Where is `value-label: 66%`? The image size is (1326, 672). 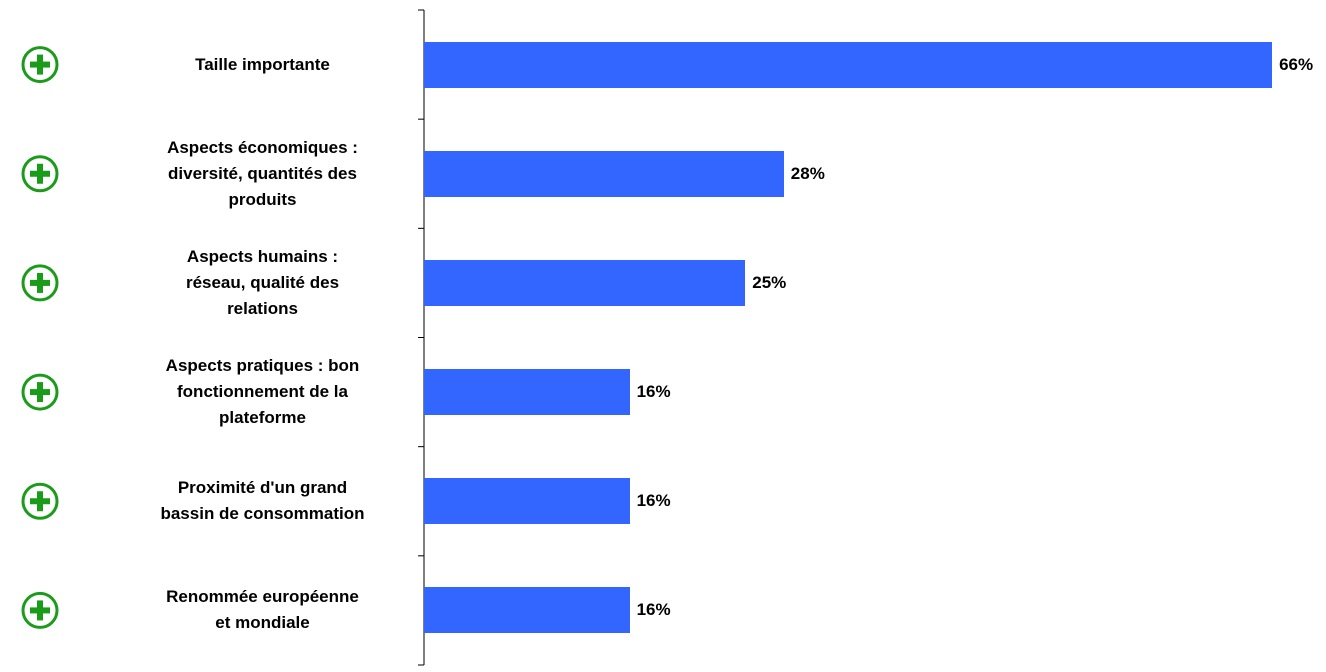 value-label: 66% is located at coordinates (1296, 64).